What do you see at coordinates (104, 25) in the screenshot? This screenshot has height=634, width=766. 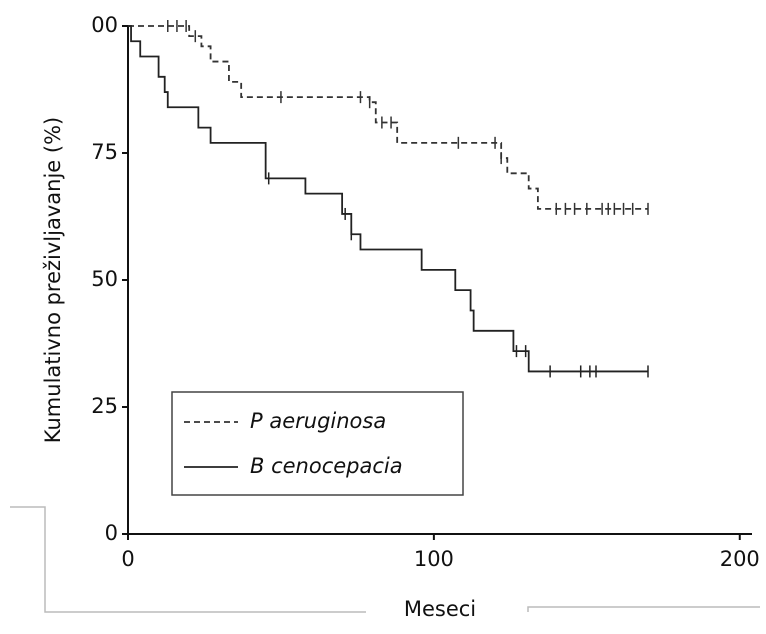 I see `y-tick-label: 00` at bounding box center [104, 25].